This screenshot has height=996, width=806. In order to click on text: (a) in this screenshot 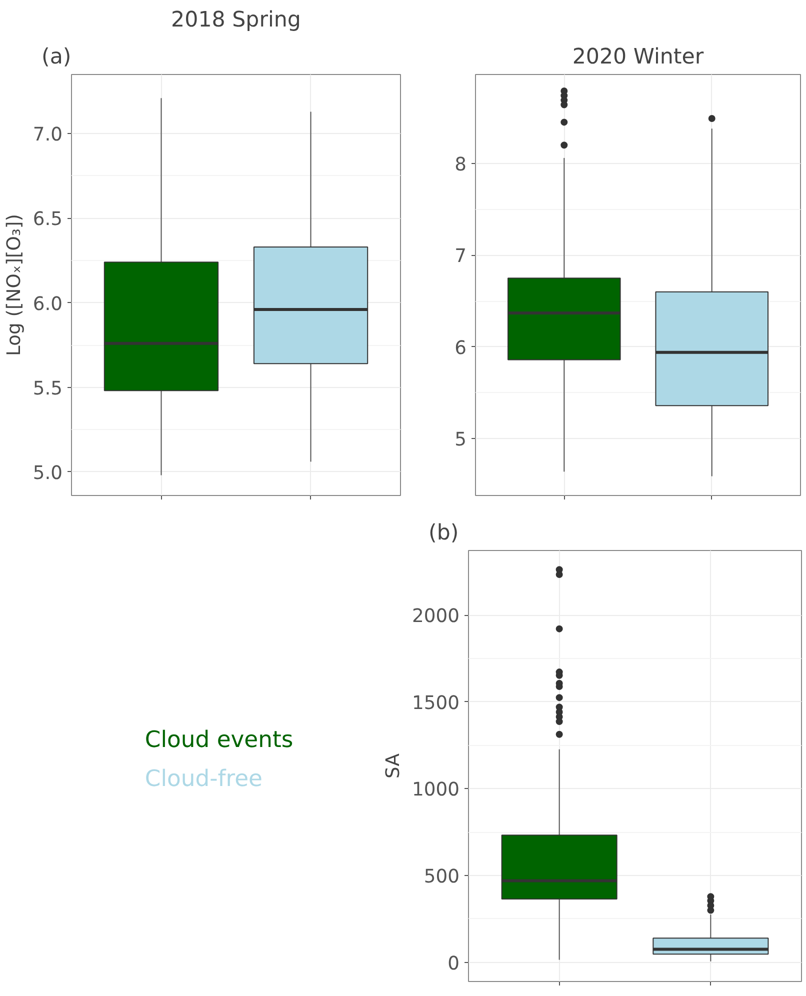, I will do `click(57, 57)`.